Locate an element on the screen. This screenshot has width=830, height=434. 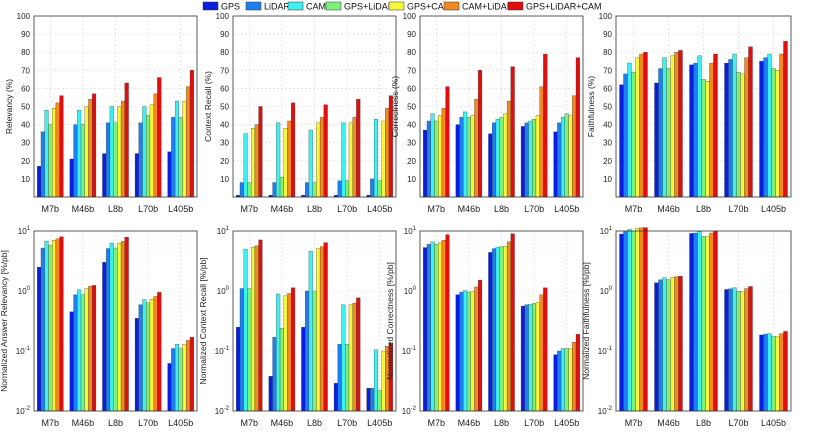
y-tick-label: 30 is located at coordinates (224, 143).